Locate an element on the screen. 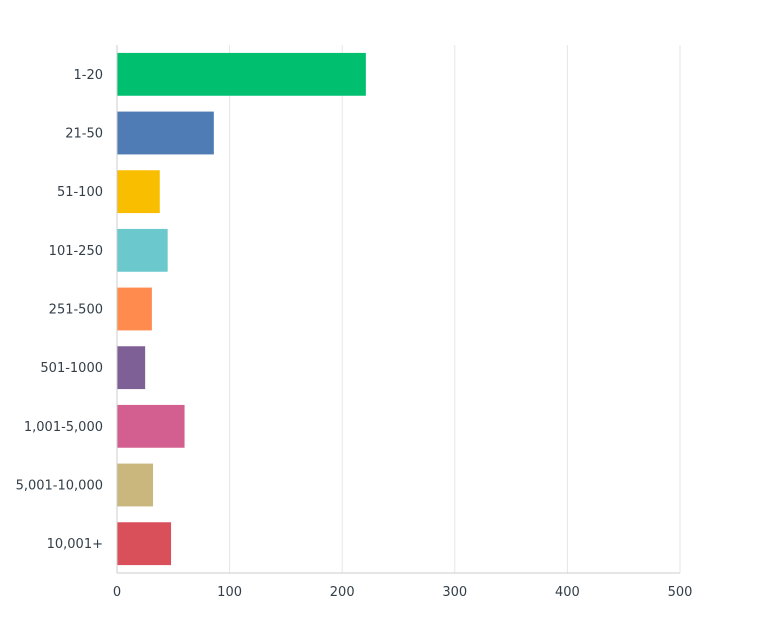 Image resolution: width=775 pixels, height=636 pixels. category-label: 251-500 is located at coordinates (76, 310).